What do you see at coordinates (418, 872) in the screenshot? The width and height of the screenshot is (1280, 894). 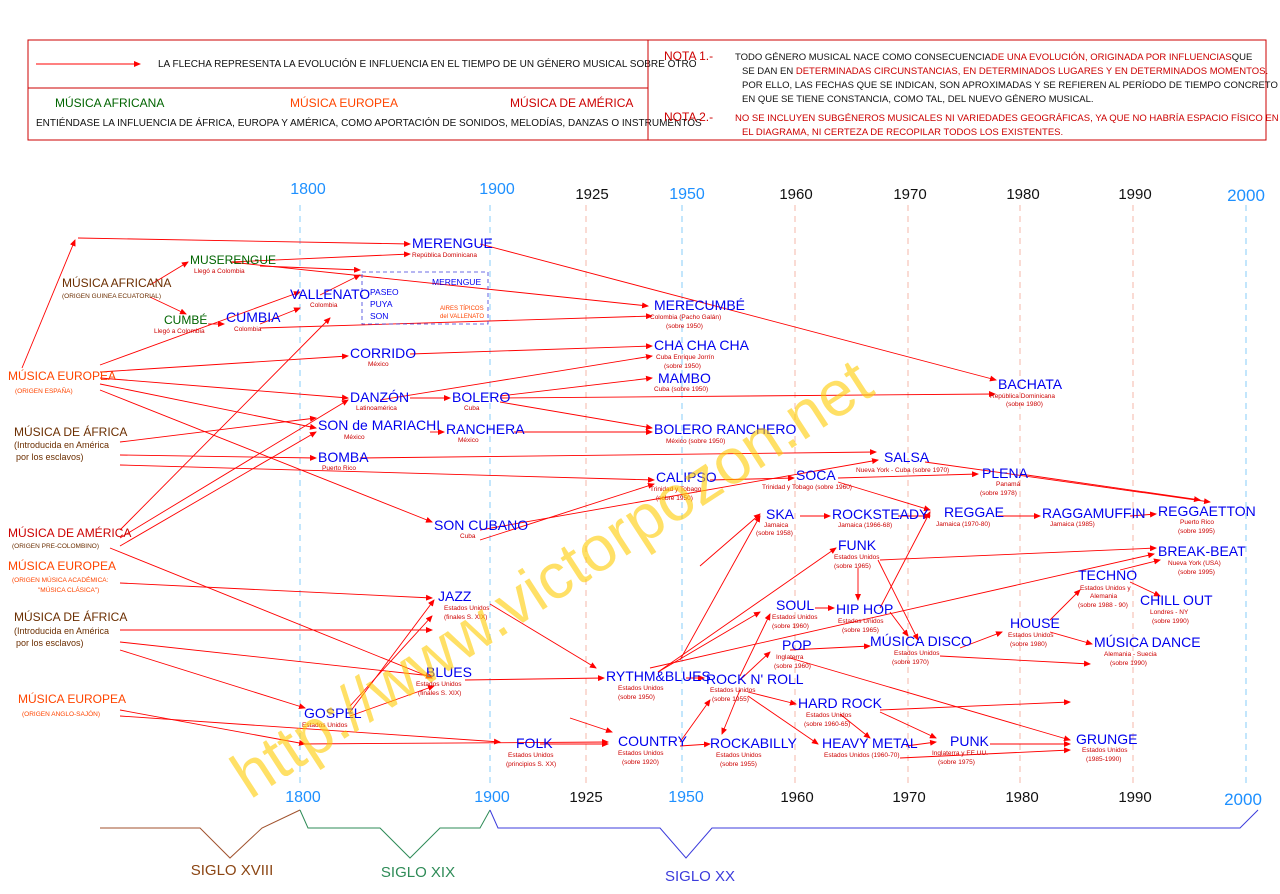 I see `century-xix: SIGLO XIX` at bounding box center [418, 872].